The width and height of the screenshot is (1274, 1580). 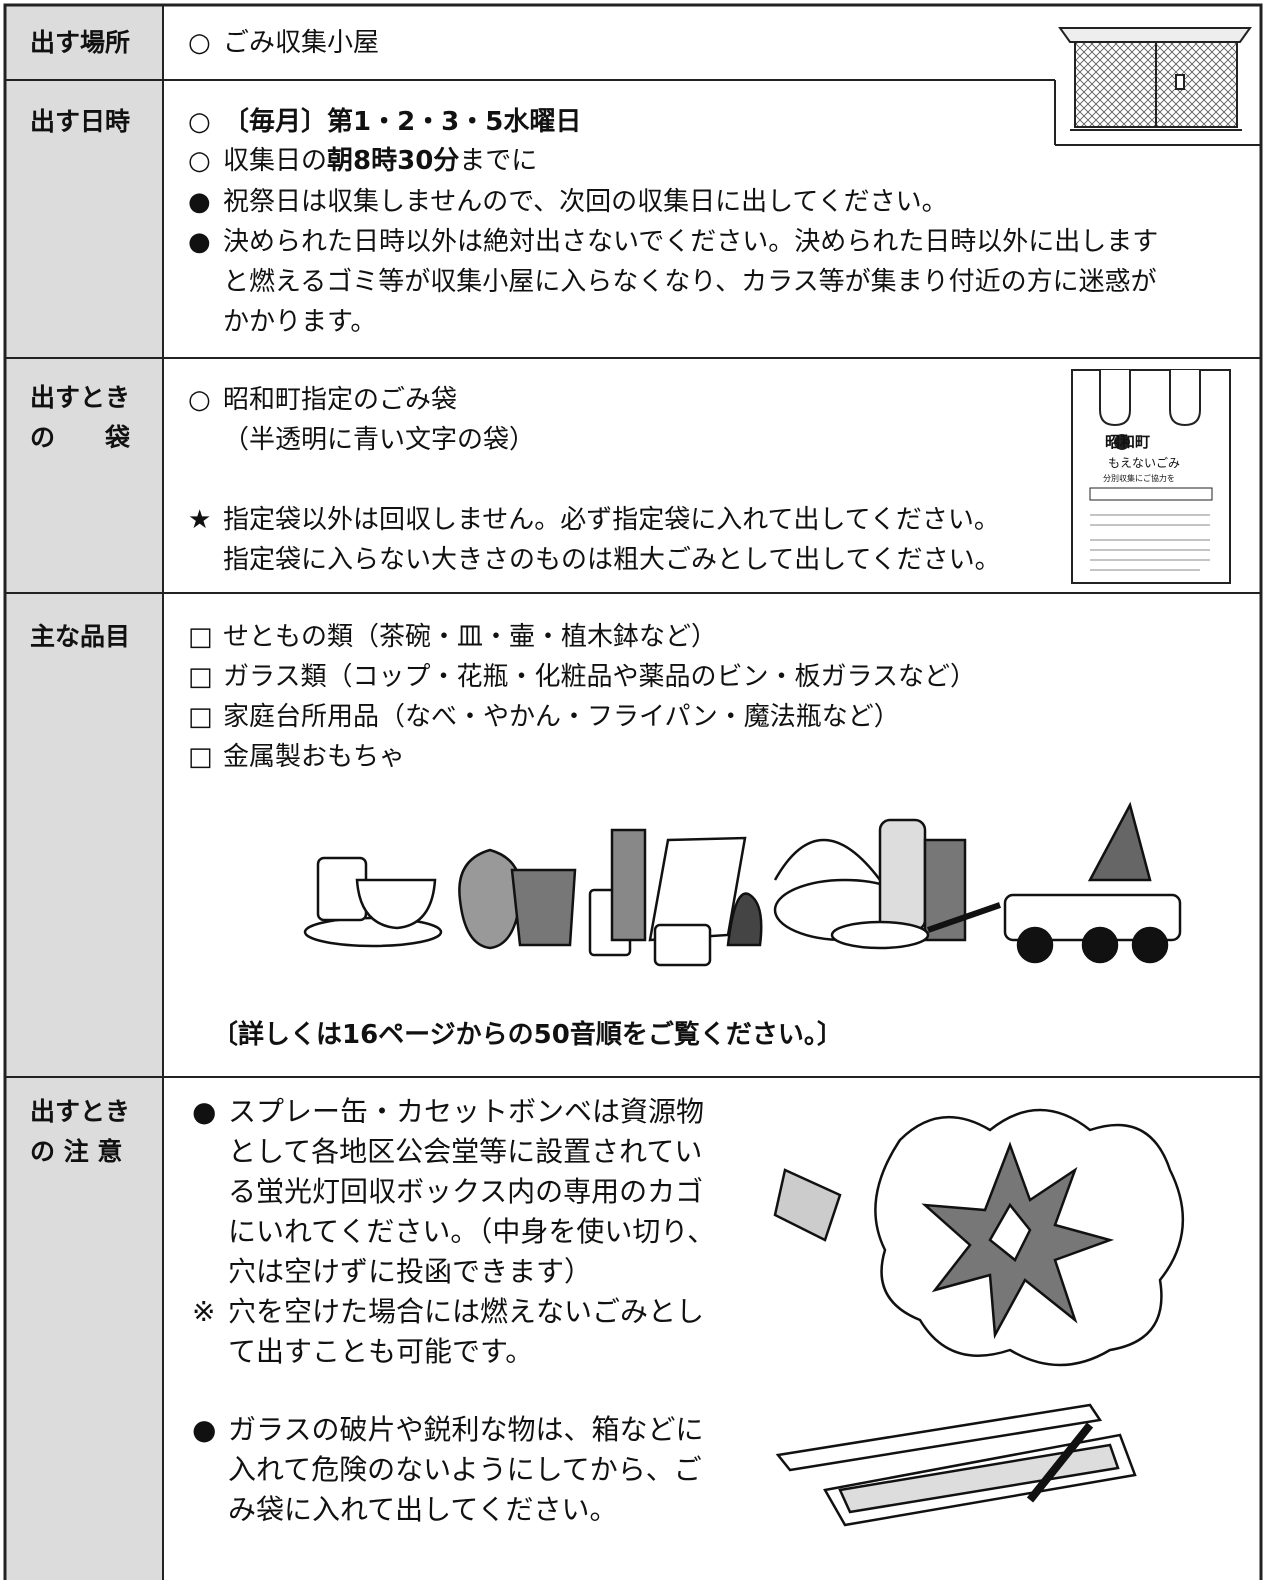 What do you see at coordinates (1139, 478) in the screenshot?
I see `bag-slogan: 分別収集にご協力を` at bounding box center [1139, 478].